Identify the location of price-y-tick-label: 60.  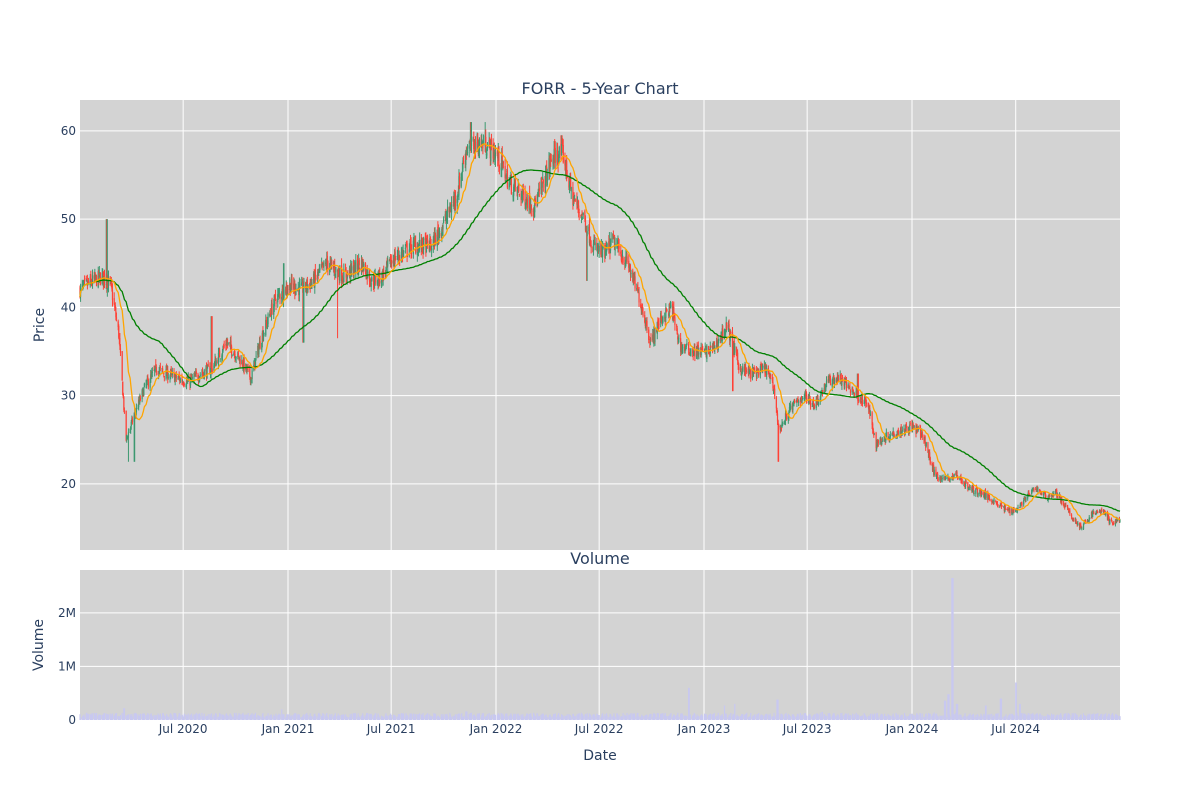
(68, 131).